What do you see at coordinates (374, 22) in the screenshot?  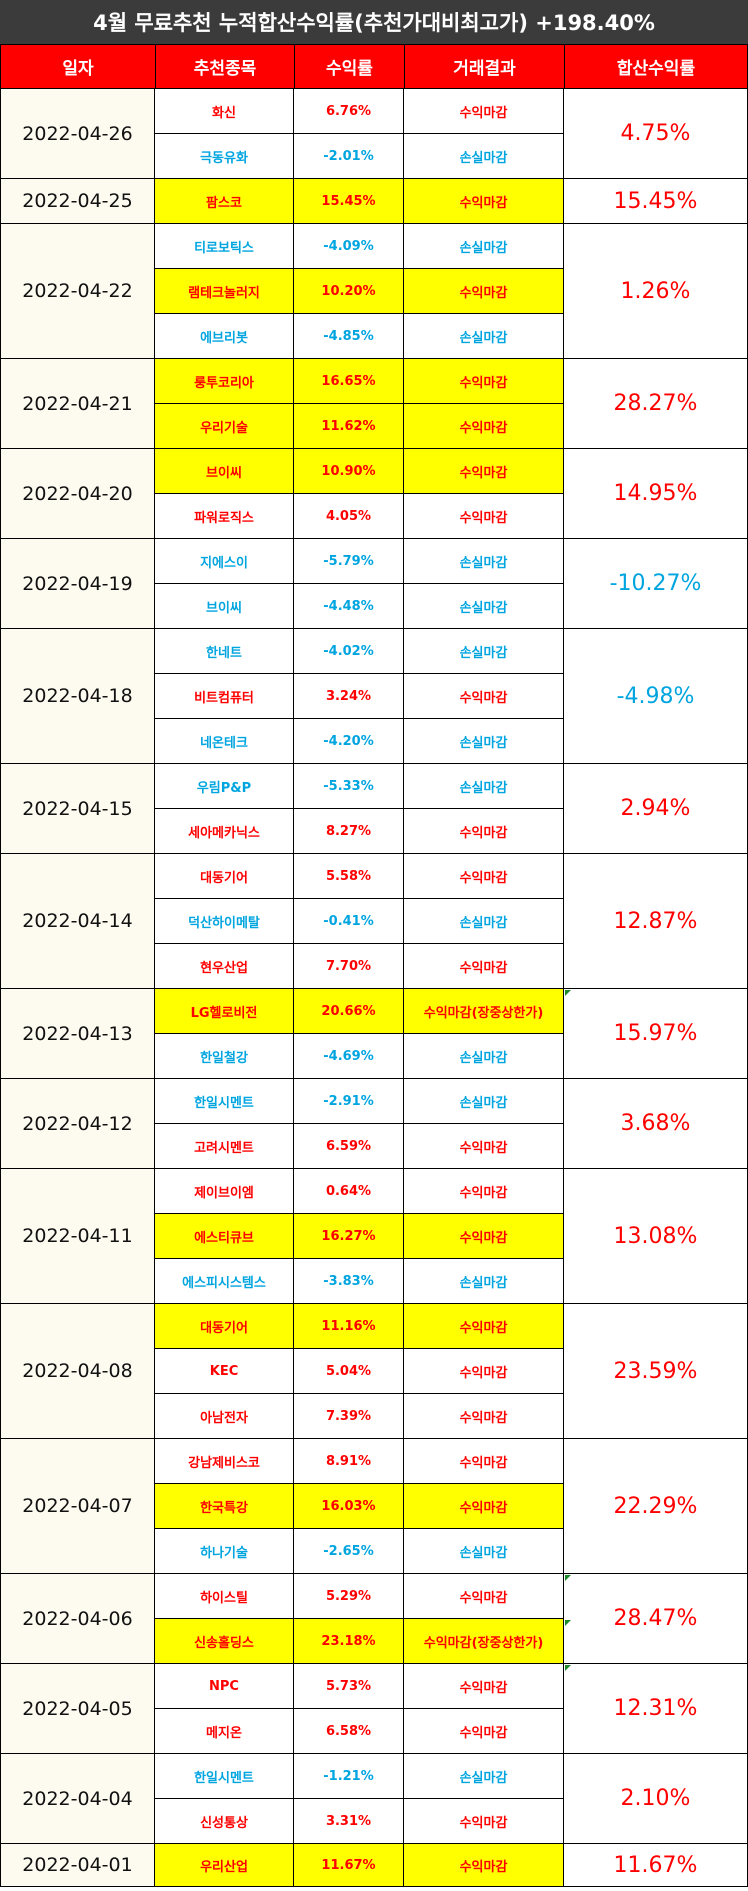 I see `sheet-title: 4월 무료추천 누적합산수익률(추천가대비최고가) +198.40%` at bounding box center [374, 22].